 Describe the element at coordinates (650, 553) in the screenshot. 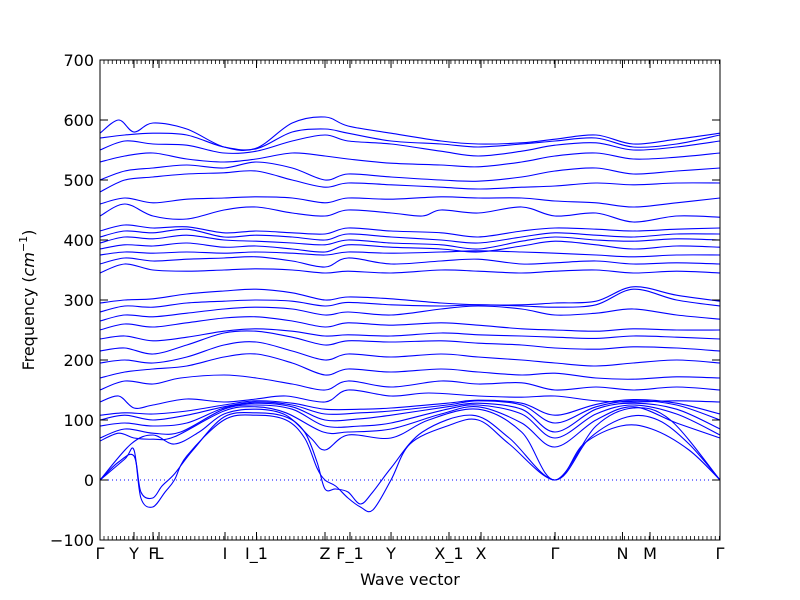

I see `x-tick-label: M` at that location.